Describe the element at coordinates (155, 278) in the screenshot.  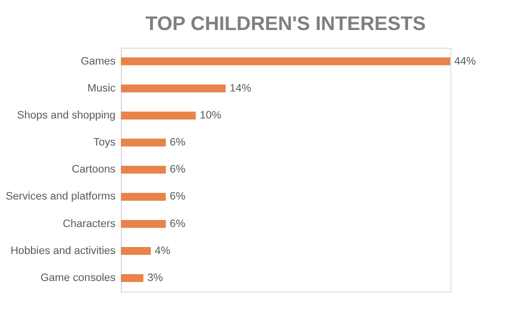
I see `data-label: 3%` at that location.